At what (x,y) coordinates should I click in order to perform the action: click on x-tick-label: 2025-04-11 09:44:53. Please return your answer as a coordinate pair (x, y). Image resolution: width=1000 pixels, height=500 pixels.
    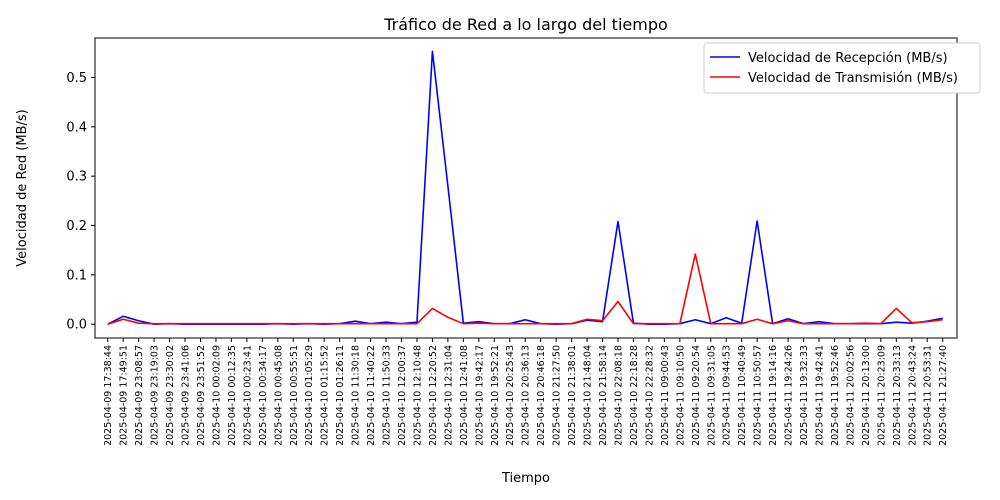
    Looking at the image, I should click on (727, 395).